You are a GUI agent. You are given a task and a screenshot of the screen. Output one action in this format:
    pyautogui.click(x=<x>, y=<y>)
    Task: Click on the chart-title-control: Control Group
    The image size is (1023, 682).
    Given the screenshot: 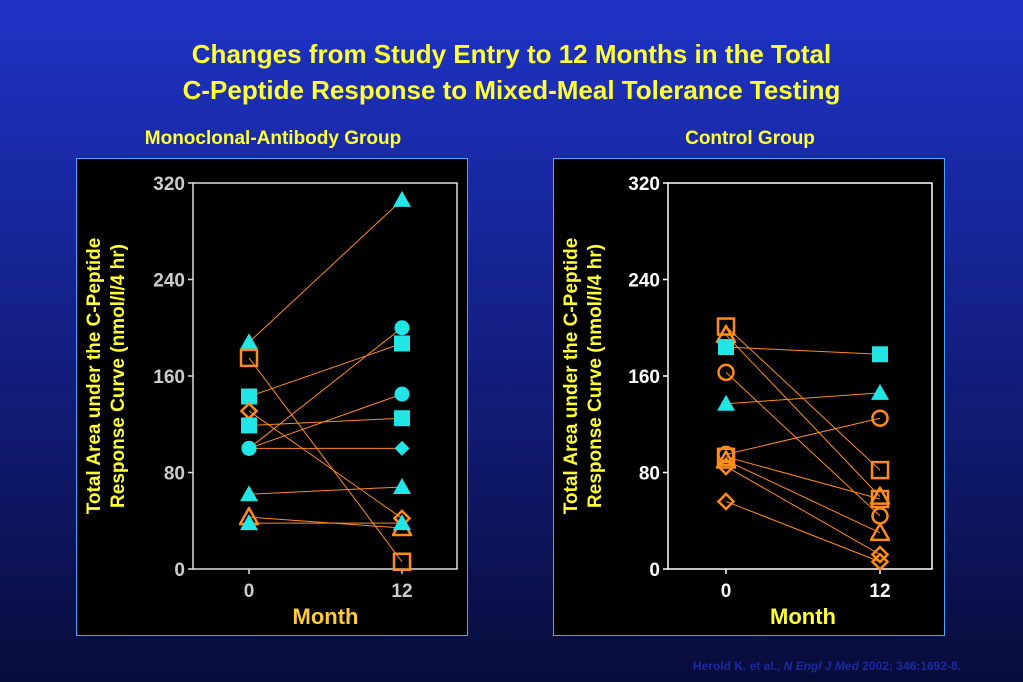 What is the action you would take?
    pyautogui.click(x=750, y=138)
    